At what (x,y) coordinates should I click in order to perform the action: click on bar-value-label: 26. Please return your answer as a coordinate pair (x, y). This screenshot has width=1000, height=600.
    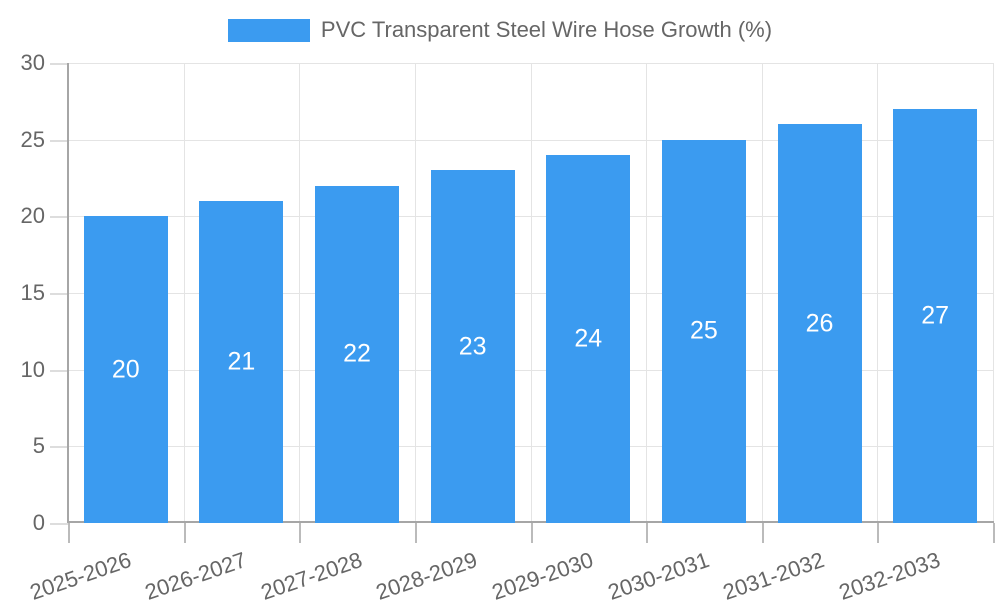
    Looking at the image, I should click on (819, 323).